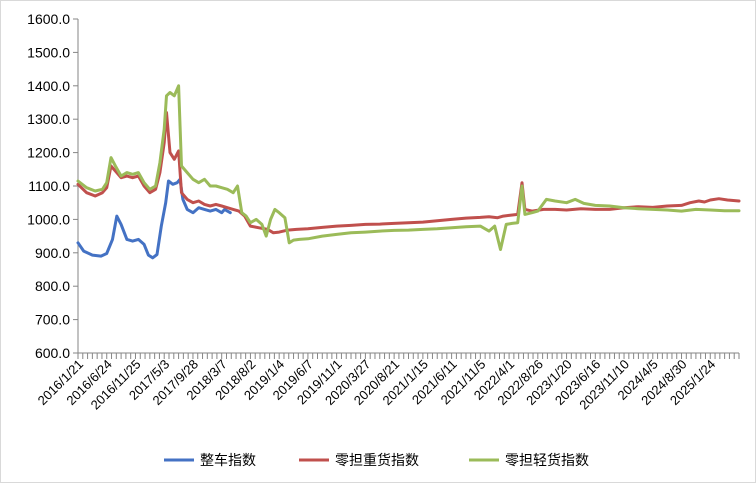 This screenshot has height=487, width=756. I want to click on y-tick-label: 600.0, so click(52, 353).